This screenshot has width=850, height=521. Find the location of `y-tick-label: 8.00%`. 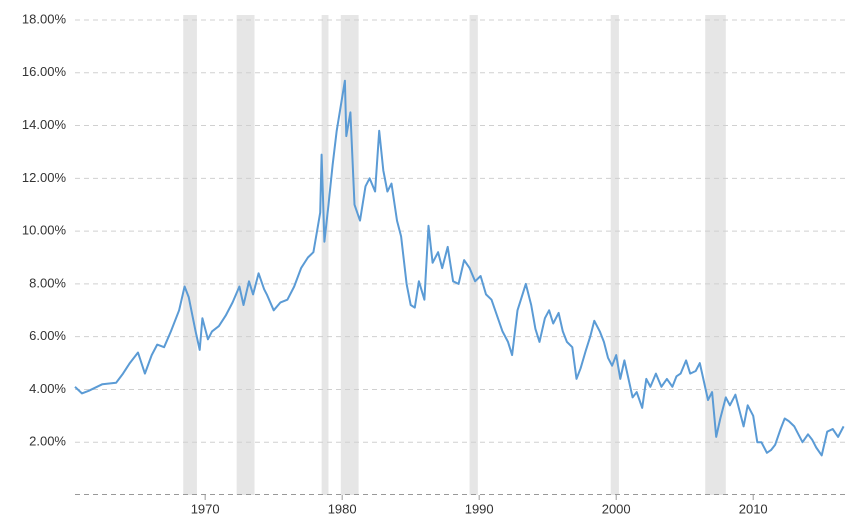

y-tick-label: 8.00% is located at coordinates (47, 282).